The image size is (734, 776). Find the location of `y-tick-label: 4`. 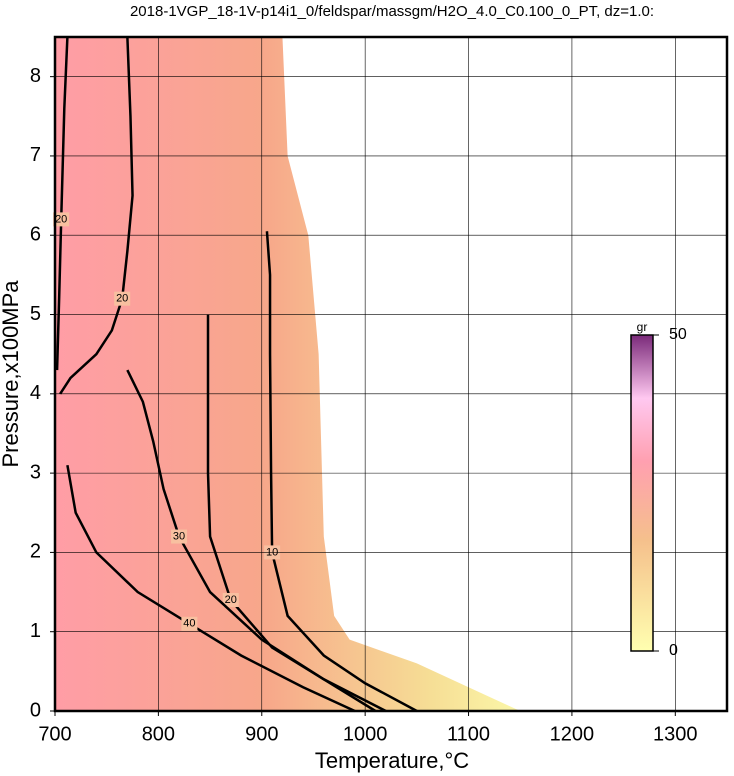

y-tick-label: 4 is located at coordinates (35, 393).